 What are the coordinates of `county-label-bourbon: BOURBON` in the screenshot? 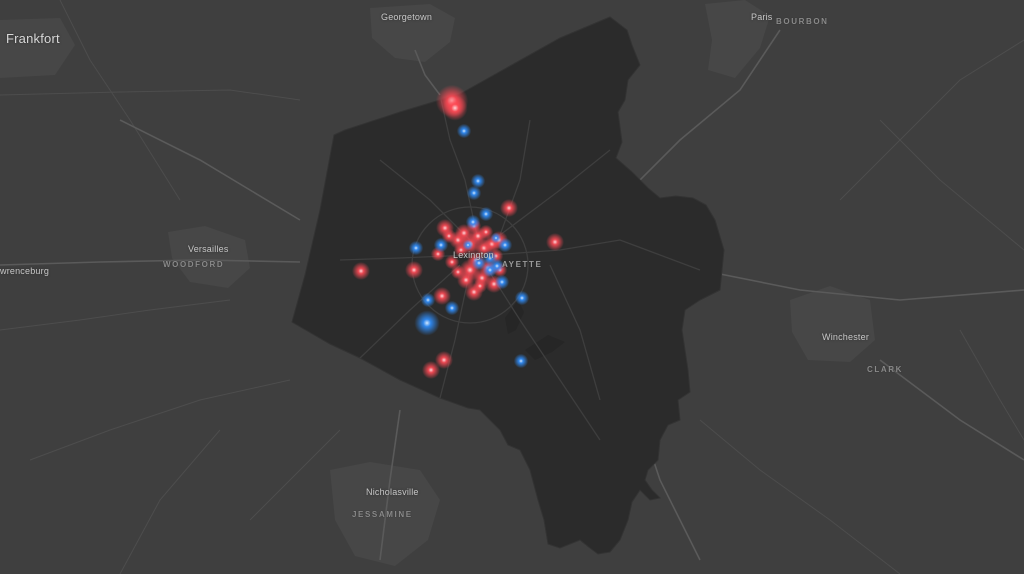 It's located at (802, 21).